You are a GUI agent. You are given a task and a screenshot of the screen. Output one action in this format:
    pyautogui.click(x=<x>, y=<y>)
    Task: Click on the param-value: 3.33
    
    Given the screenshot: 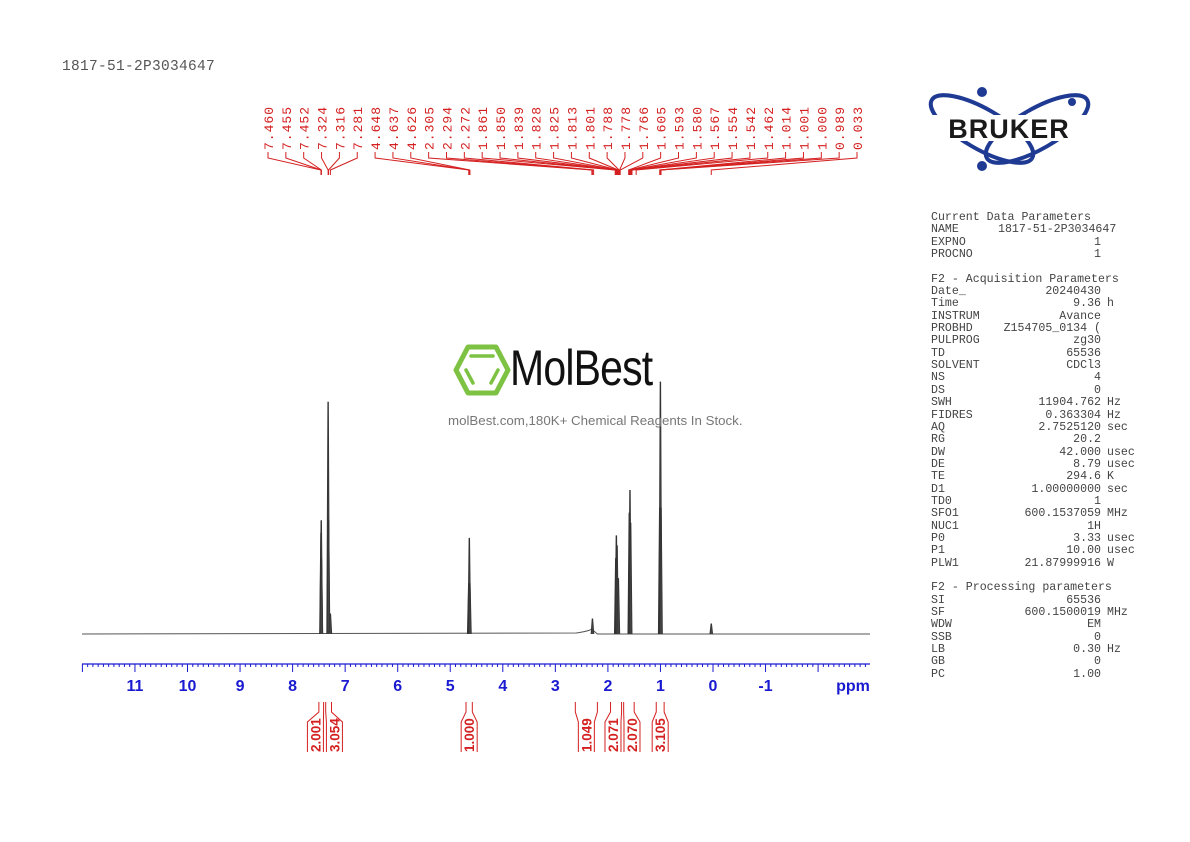 What is the action you would take?
    pyautogui.click(x=1087, y=538)
    